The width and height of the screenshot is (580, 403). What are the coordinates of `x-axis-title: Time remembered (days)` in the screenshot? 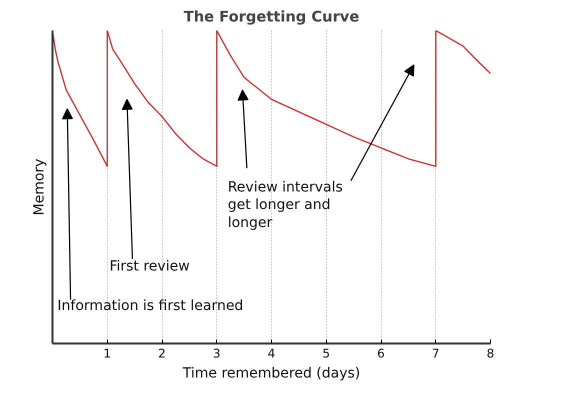 It's located at (271, 374).